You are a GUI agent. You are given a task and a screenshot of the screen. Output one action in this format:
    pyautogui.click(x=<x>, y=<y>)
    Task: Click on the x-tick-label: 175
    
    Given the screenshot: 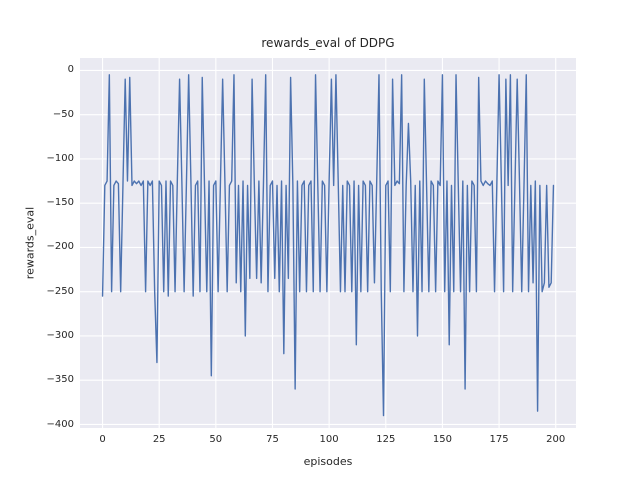 What is the action you would take?
    pyautogui.click(x=499, y=439)
    